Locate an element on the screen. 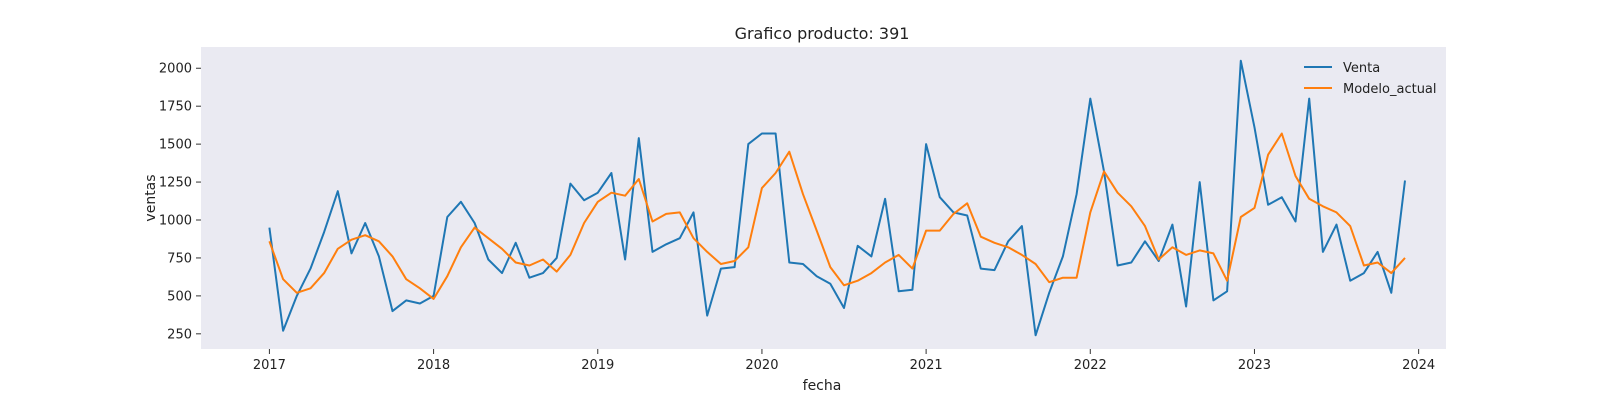 The image size is (1600, 400). y-tick-label: 750 is located at coordinates (179, 258).